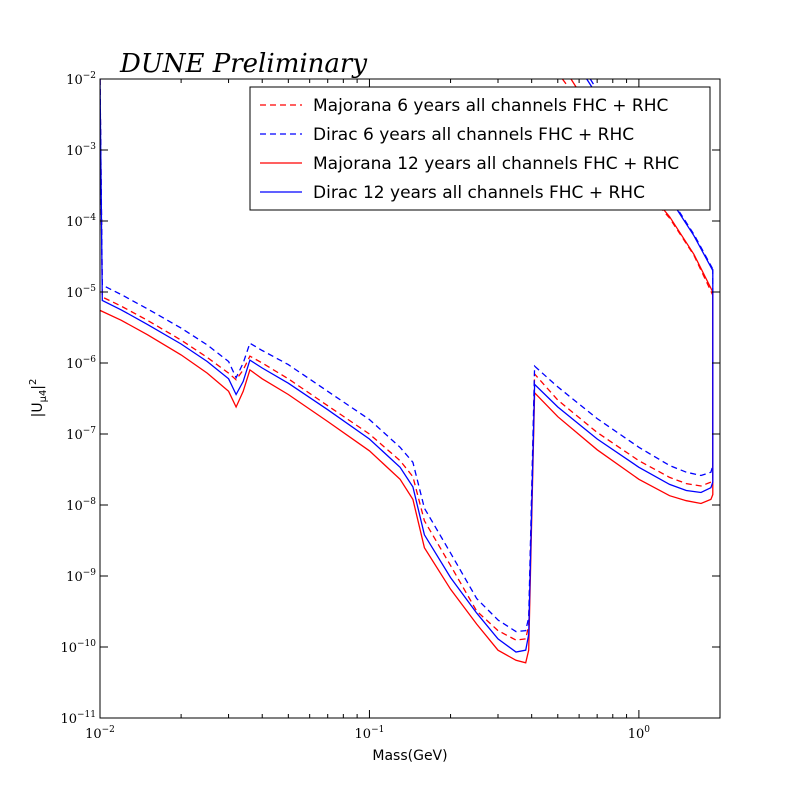 This screenshot has height=800, width=800. Describe the element at coordinates (81, 221) in the screenshot. I see `y-tick-label: 10⁻⁴` at that location.